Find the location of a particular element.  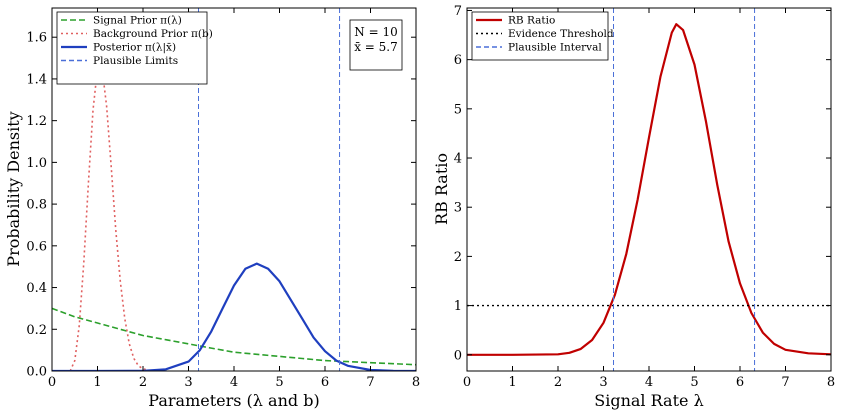

left-legend-label-1: Background Prior π(b) is located at coordinates (153, 34).